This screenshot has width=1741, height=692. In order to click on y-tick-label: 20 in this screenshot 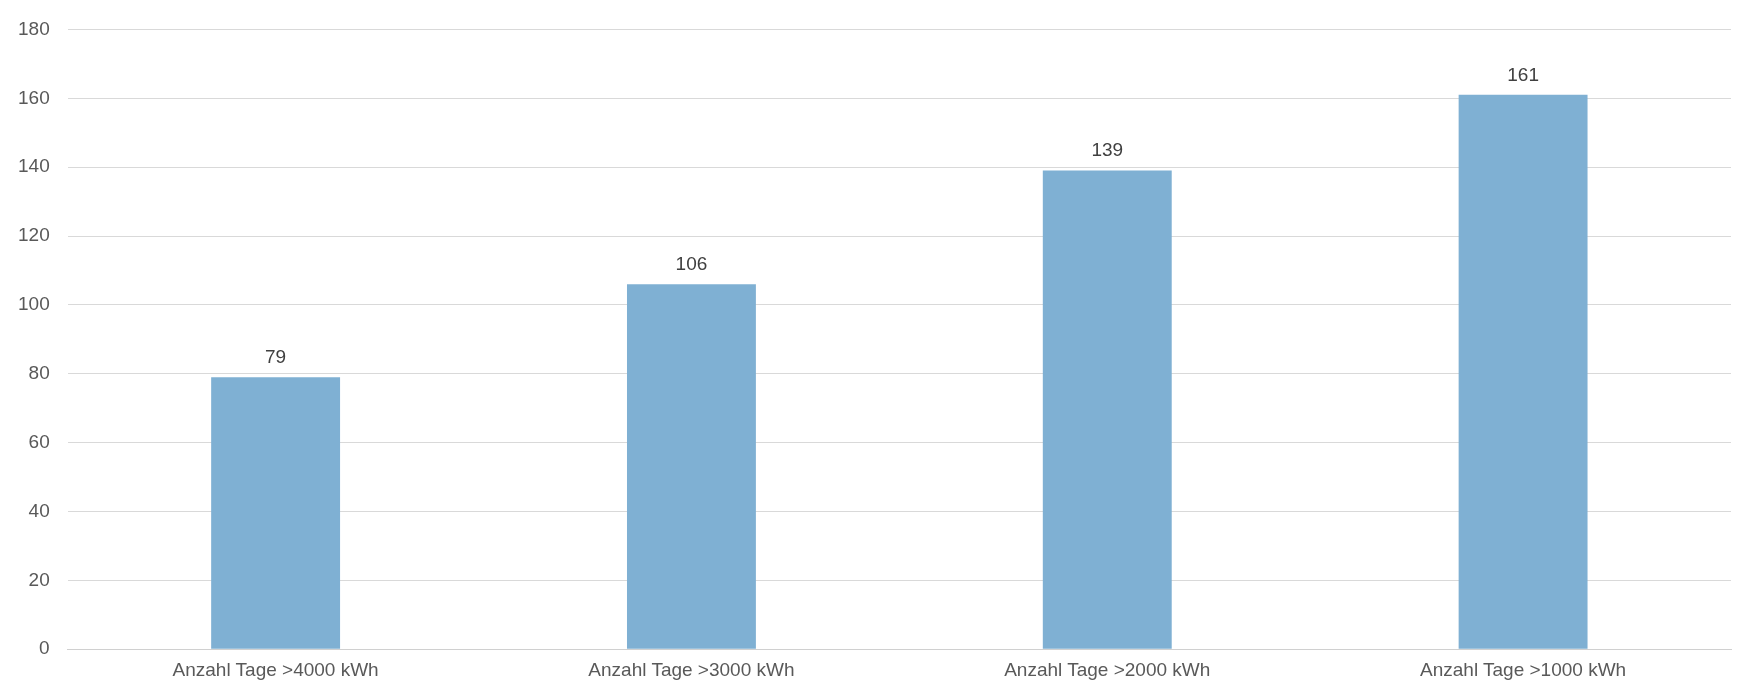, I will do `click(39, 579)`.